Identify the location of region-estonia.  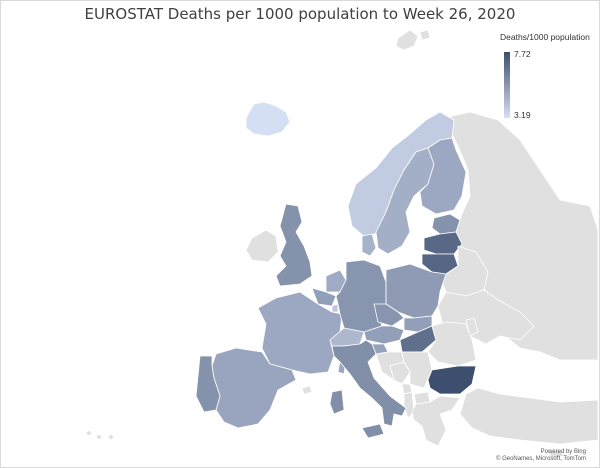
(446, 224).